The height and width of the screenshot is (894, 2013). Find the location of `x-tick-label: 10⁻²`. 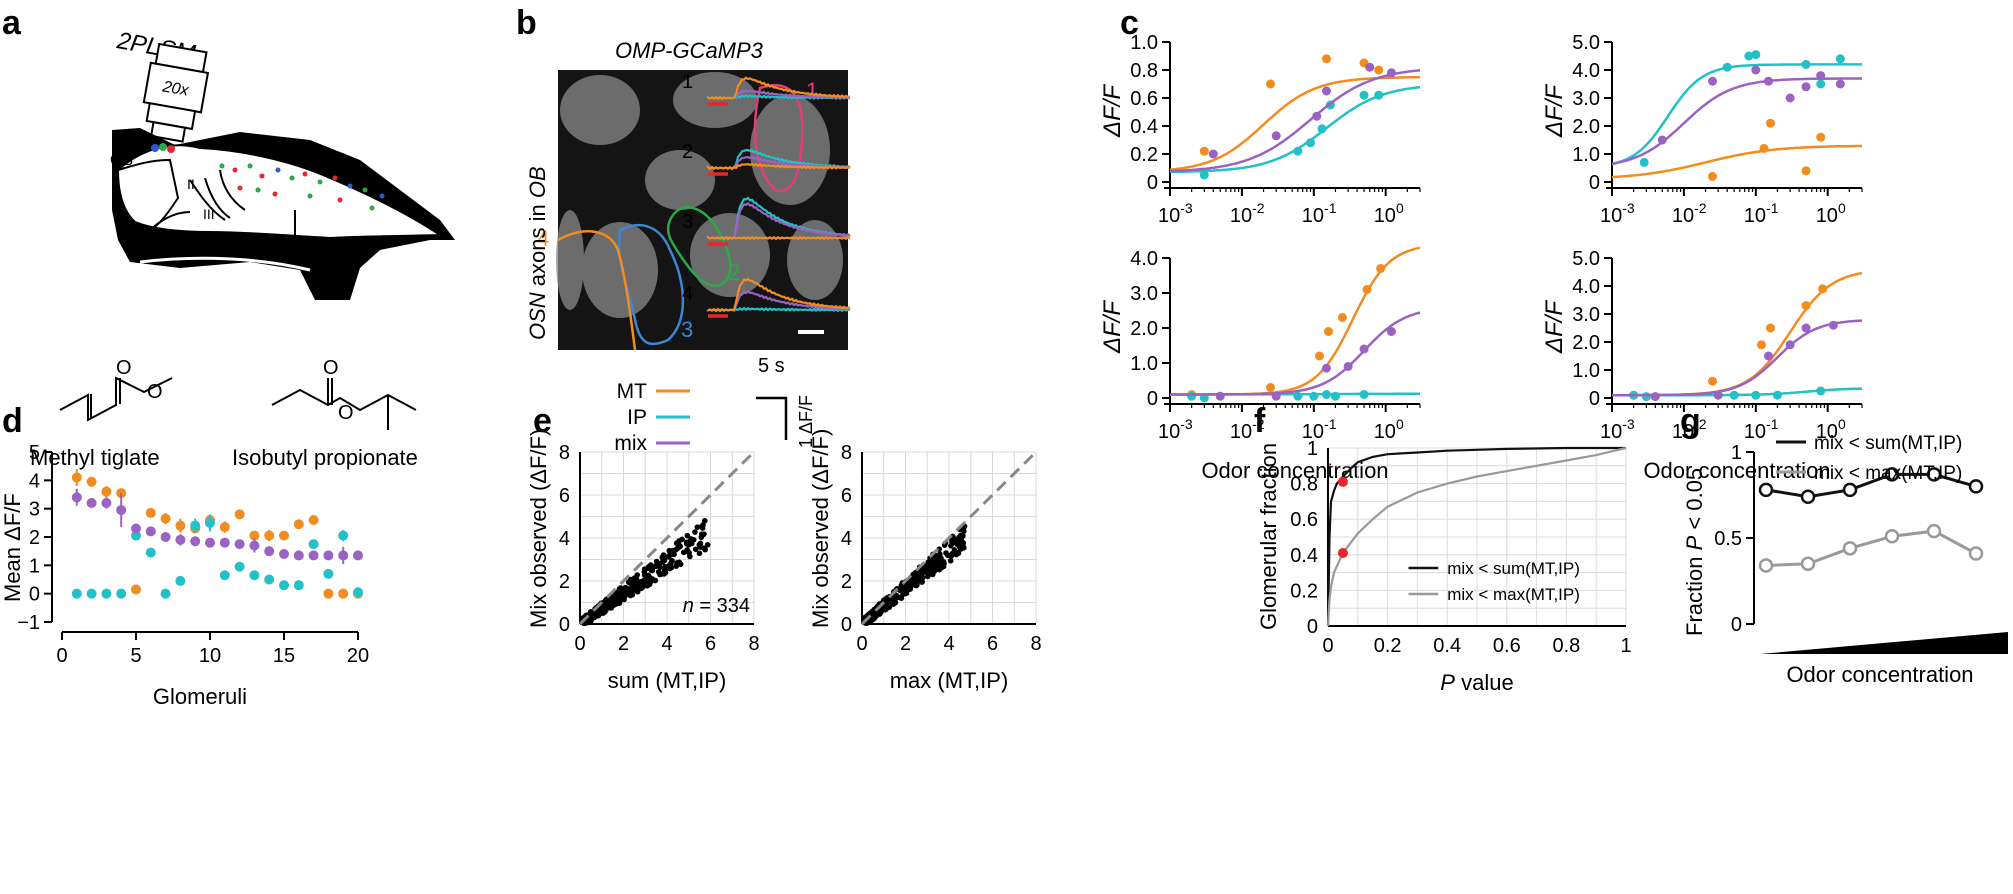

x-tick-label: 10⁻² is located at coordinates (1689, 213).